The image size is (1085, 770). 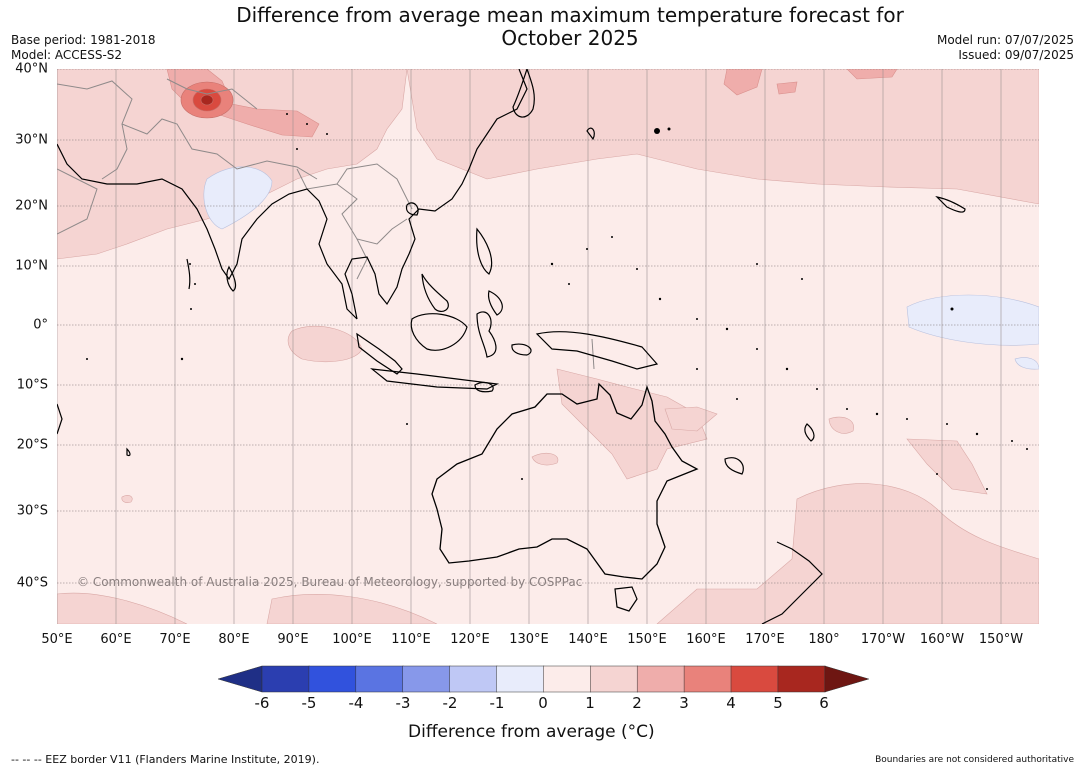 What do you see at coordinates (1001, 639) in the screenshot?
I see `lon-label: 150°W` at bounding box center [1001, 639].